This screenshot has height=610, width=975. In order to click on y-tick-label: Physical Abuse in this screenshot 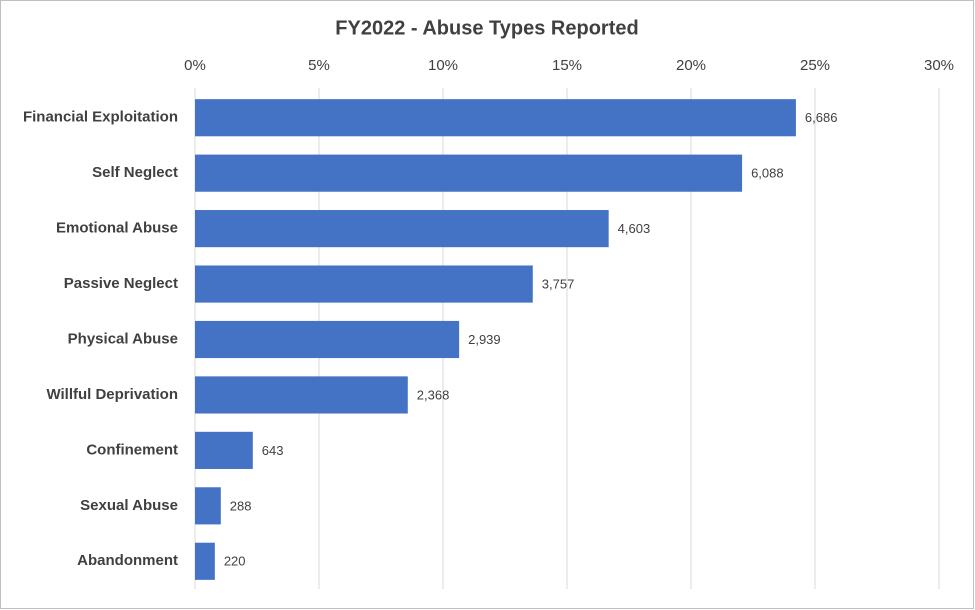, I will do `click(123, 338)`.